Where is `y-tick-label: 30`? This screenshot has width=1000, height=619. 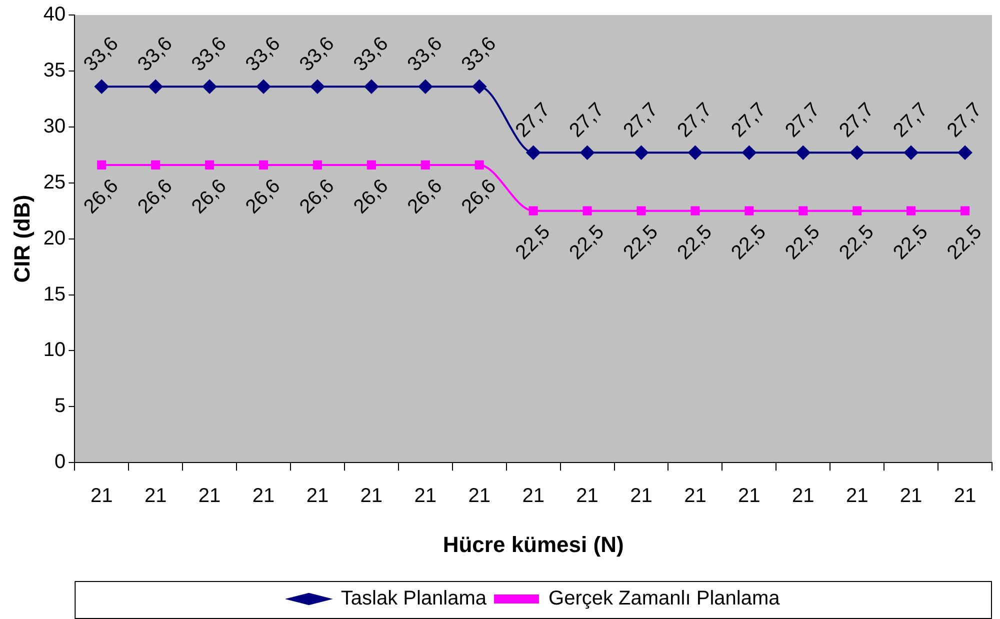
y-tick-label: 30 is located at coordinates (54, 126).